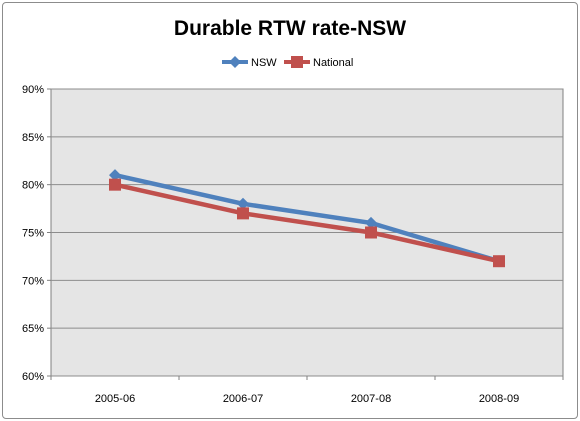  Describe the element at coordinates (115, 399) in the screenshot. I see `x-tick-label: 2005-06` at that location.